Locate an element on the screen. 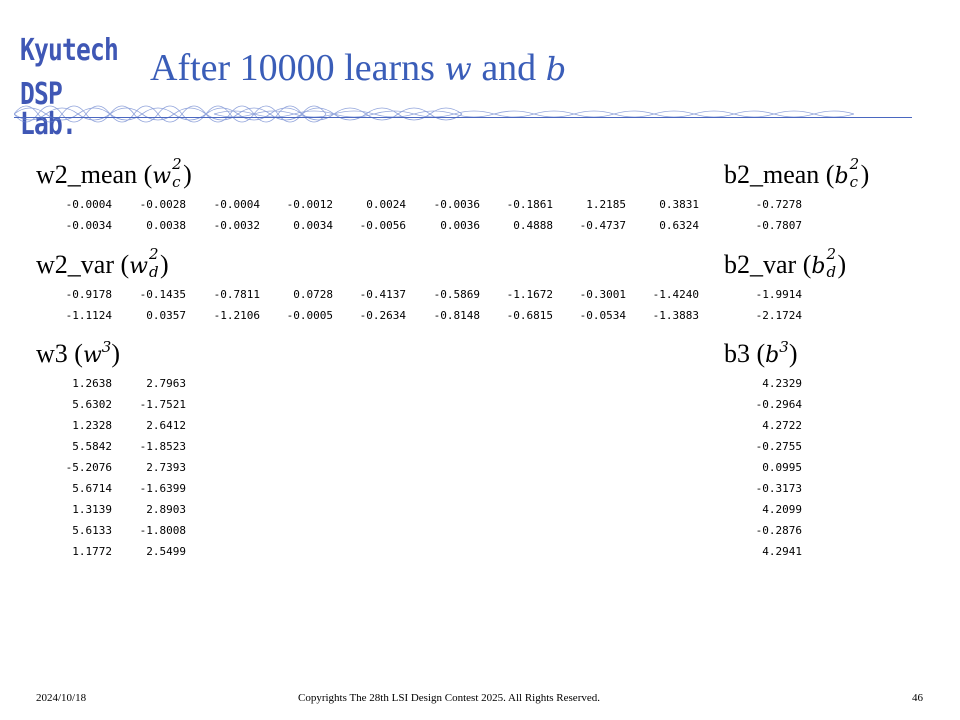  matrix-value: -0.2964 is located at coordinates (778, 404).